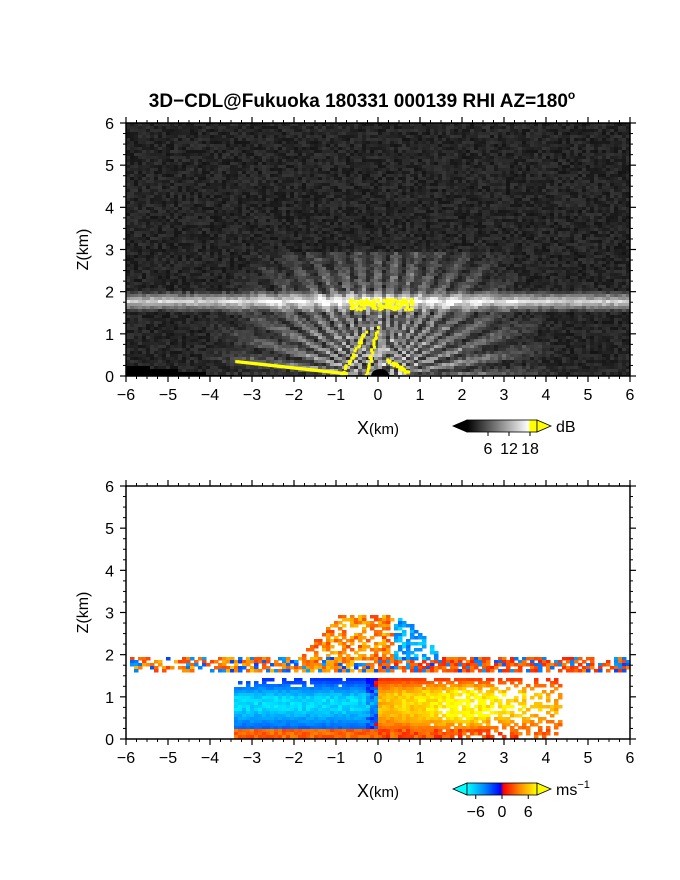 The image size is (680, 880). I want to click on y-tick-label: 1, so click(109, 335).